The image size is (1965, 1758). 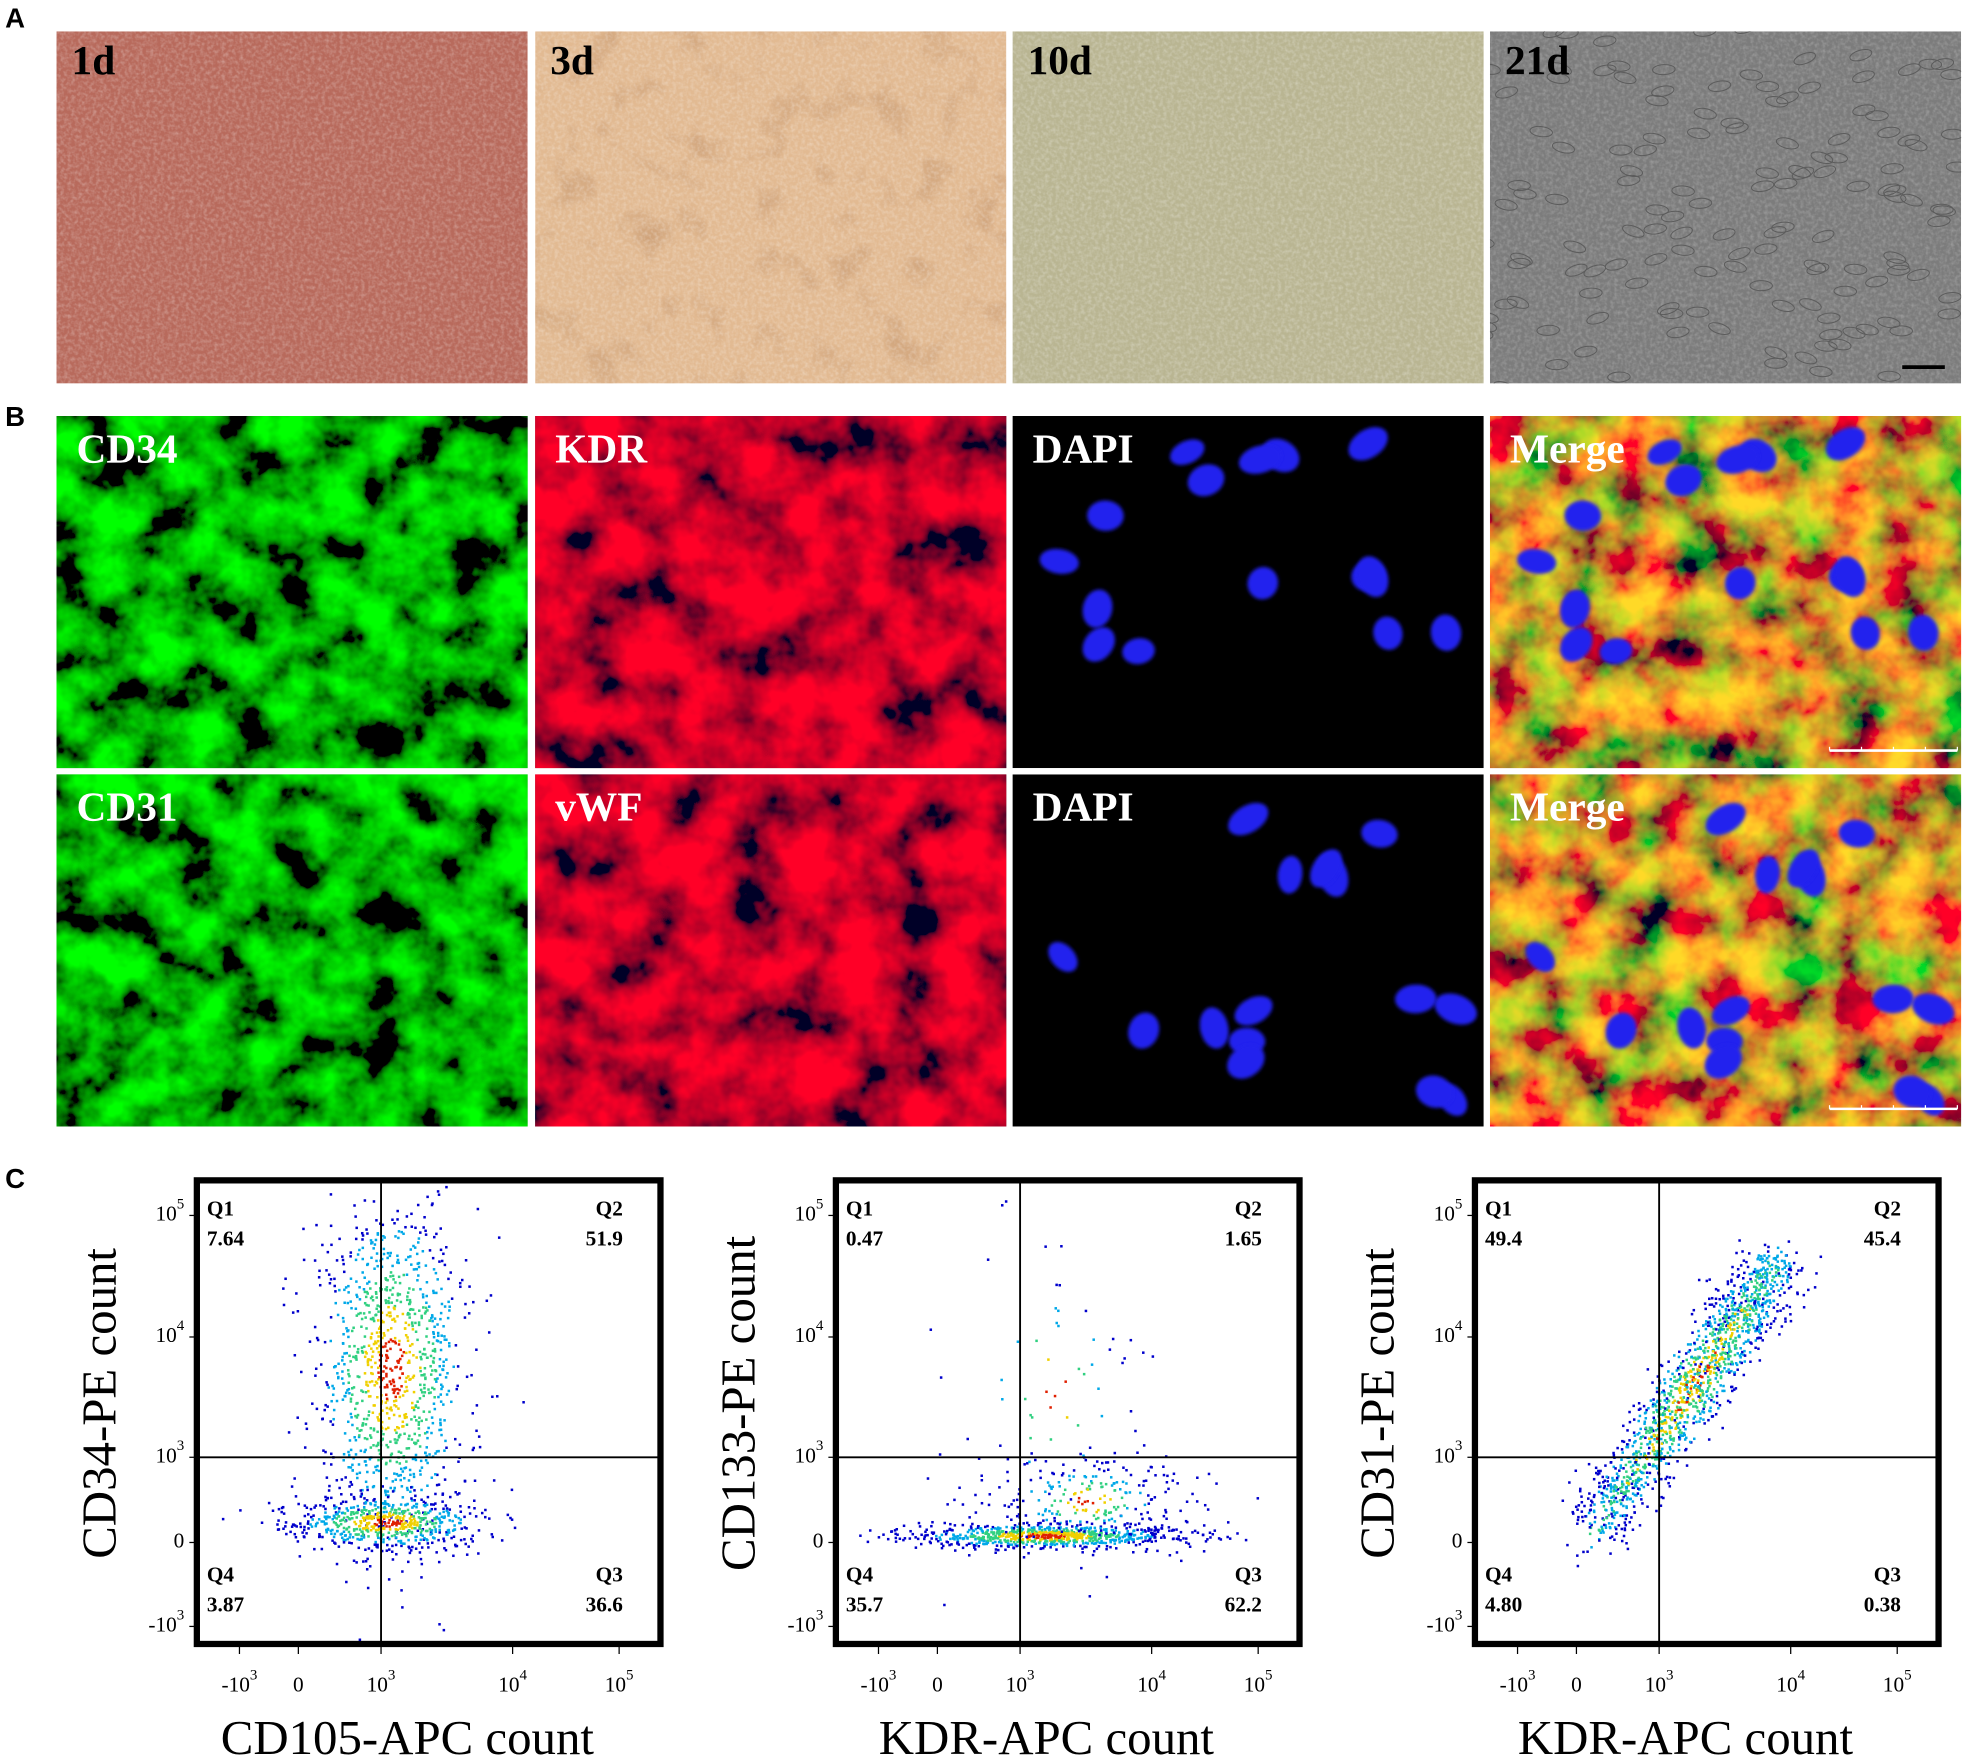 I want to click on quadrant-value: 0.38, so click(x=1882, y=1604).